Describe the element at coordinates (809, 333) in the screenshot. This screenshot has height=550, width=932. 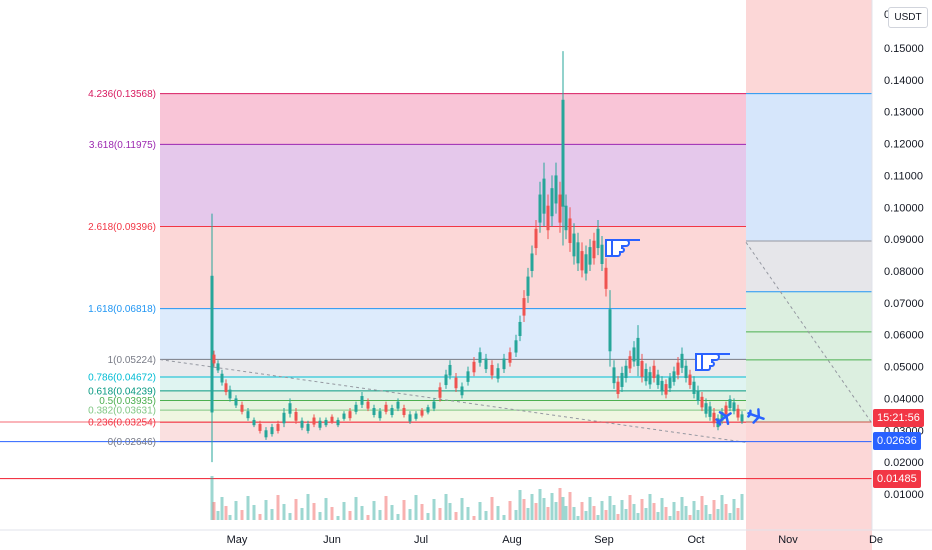
I see `dashed-projection` at that location.